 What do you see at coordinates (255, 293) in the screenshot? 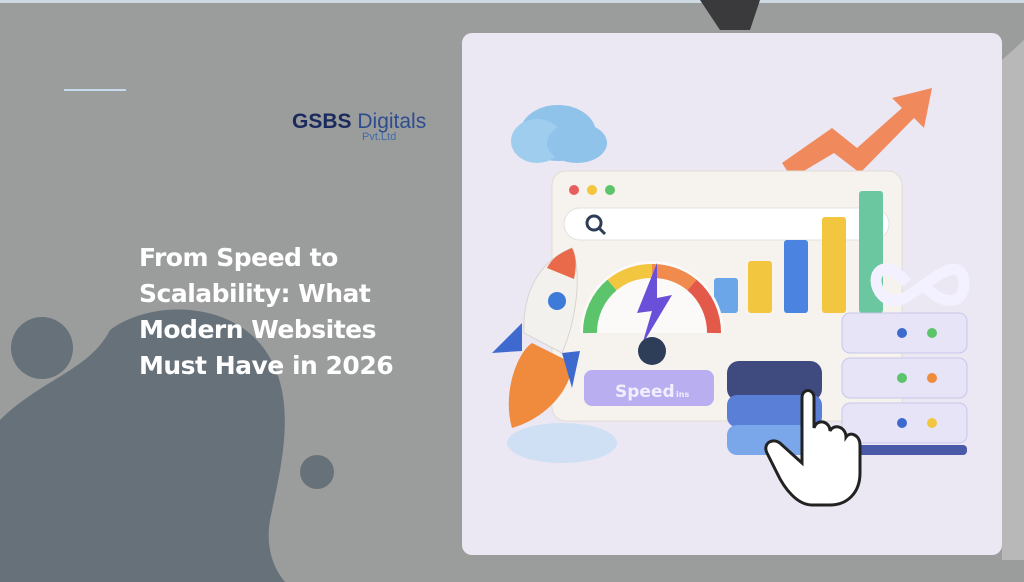
I see `headline-line: Scalability: What` at bounding box center [255, 293].